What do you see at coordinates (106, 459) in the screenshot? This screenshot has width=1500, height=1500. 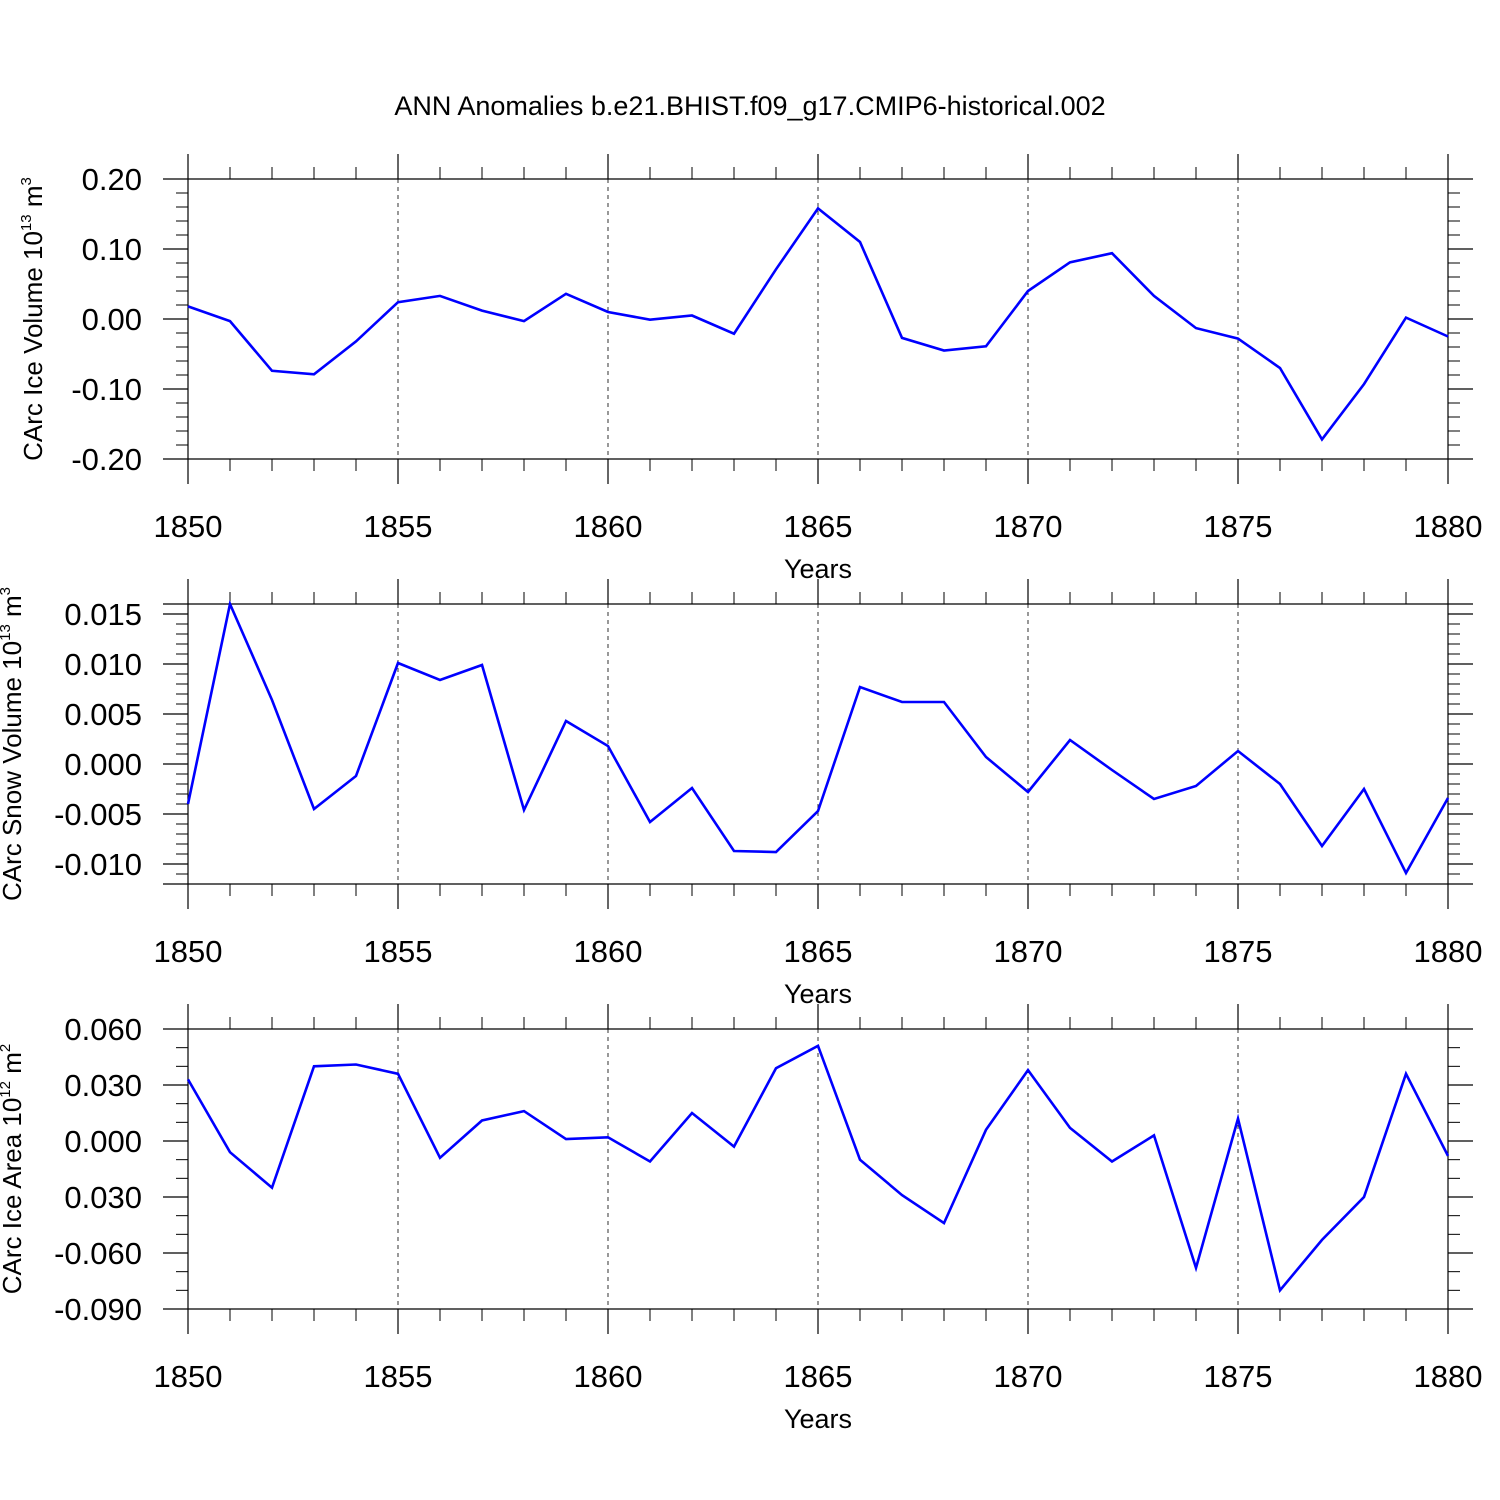 I see `y-tick-label: -0.20` at bounding box center [106, 459].